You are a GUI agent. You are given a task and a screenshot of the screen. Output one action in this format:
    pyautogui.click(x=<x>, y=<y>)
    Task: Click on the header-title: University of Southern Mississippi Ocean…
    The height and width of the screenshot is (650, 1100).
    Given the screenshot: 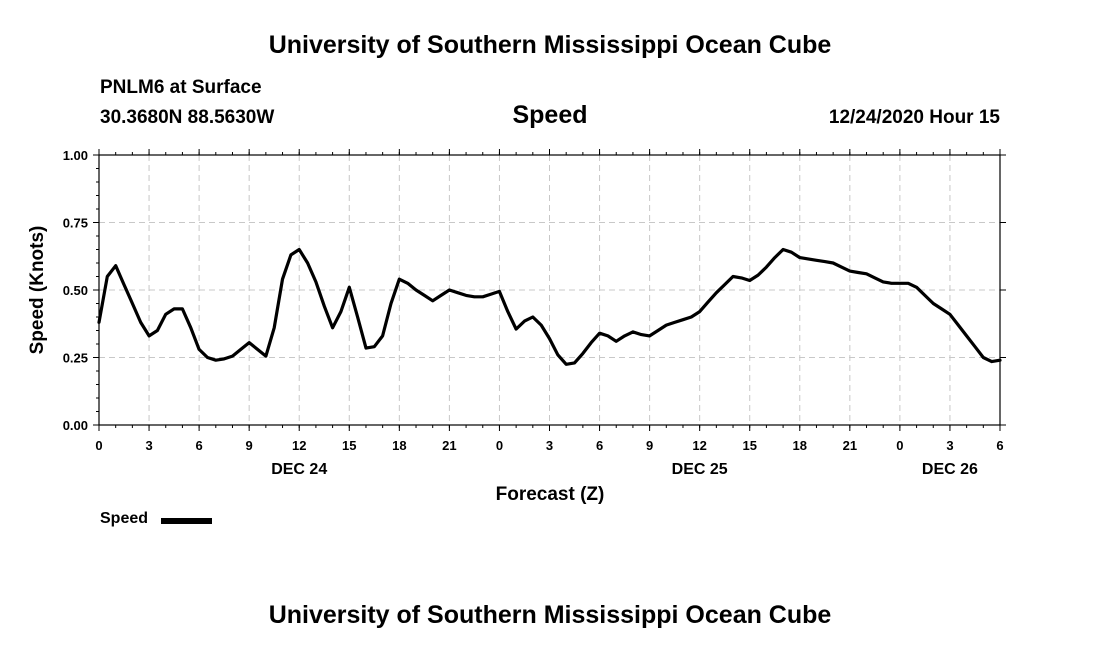 What is the action you would take?
    pyautogui.click(x=550, y=45)
    